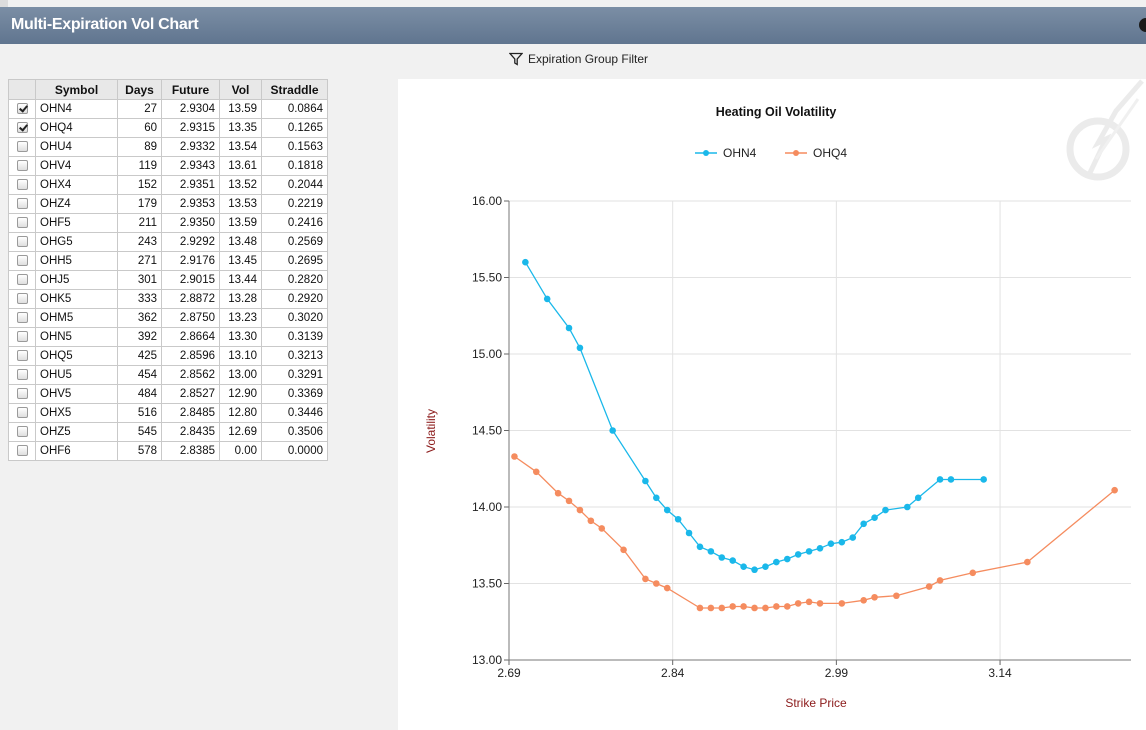 Image resolution: width=1146 pixels, height=730 pixels. I want to click on legend-label: OHN4, so click(740, 153).